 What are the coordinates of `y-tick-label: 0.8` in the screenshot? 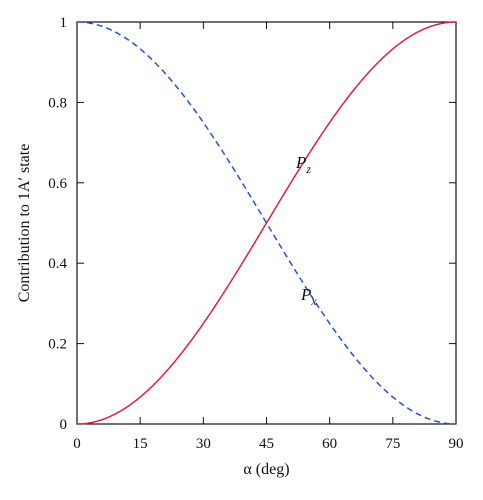 It's located at (57, 103).